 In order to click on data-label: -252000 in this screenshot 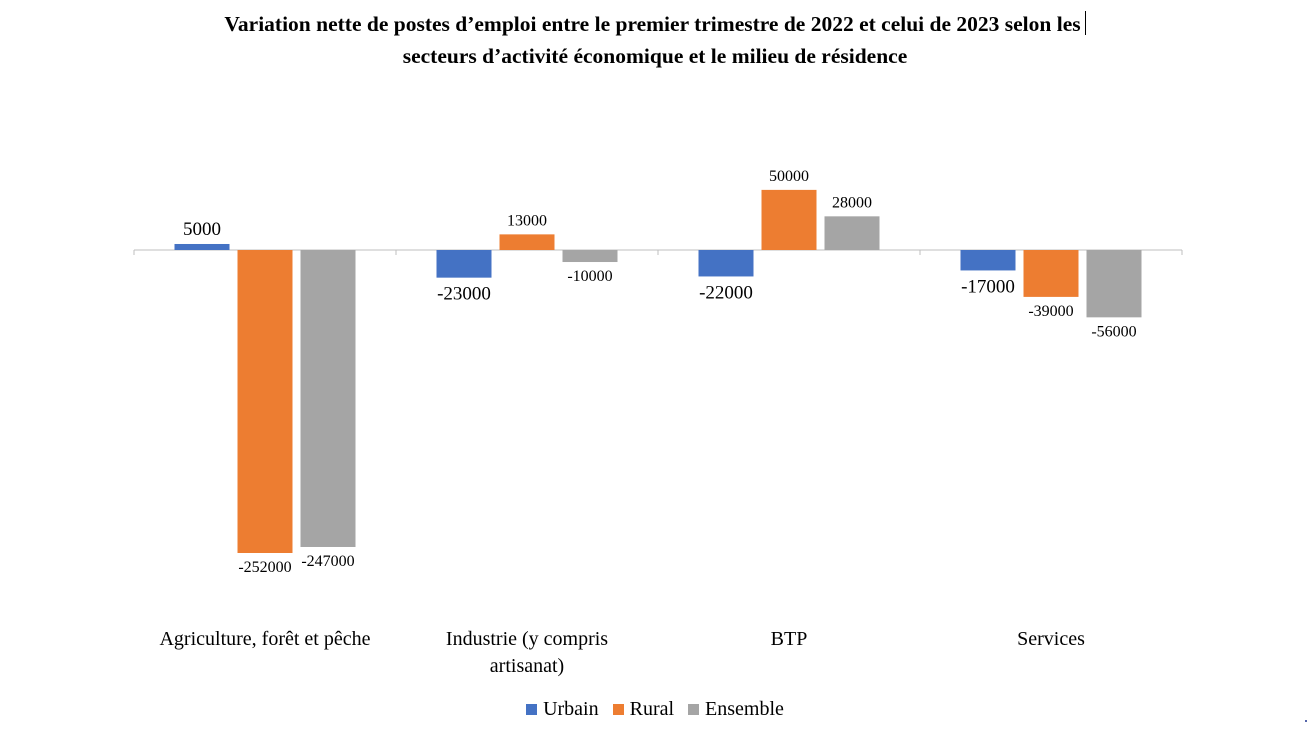, I will do `click(264, 567)`.